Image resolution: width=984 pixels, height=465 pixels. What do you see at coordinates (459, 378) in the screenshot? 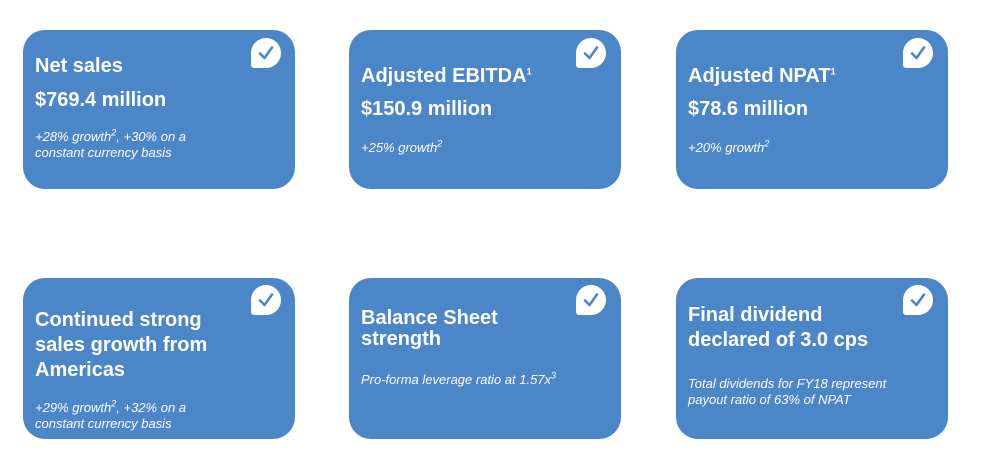
I see `card-note: Pro-forma leverage ratio at 1.57x3` at bounding box center [459, 378].